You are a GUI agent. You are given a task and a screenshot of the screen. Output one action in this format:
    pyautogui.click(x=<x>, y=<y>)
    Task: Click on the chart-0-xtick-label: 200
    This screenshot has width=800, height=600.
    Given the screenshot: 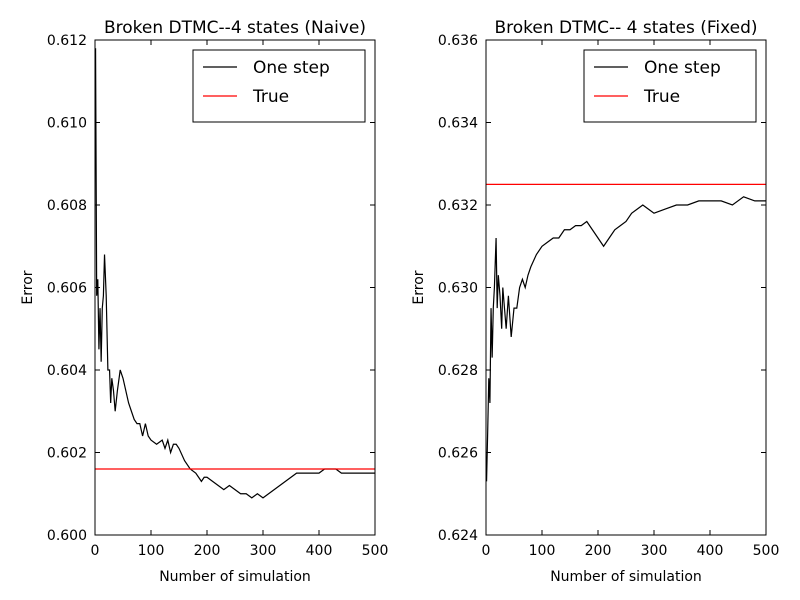 What is the action you would take?
    pyautogui.click(x=207, y=551)
    